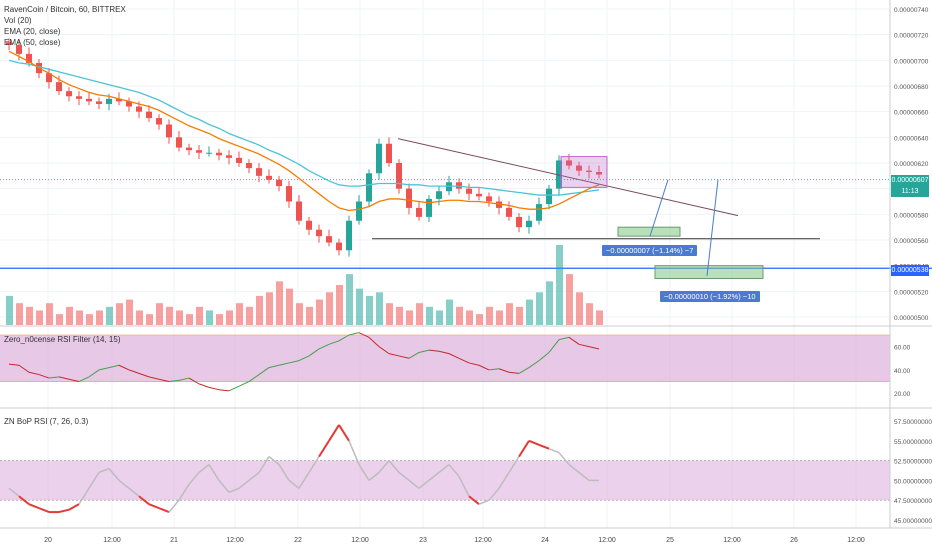 This screenshot has height=550, width=932. What do you see at coordinates (174, 540) in the screenshot?
I see `time-tick-label: 21` at bounding box center [174, 540].